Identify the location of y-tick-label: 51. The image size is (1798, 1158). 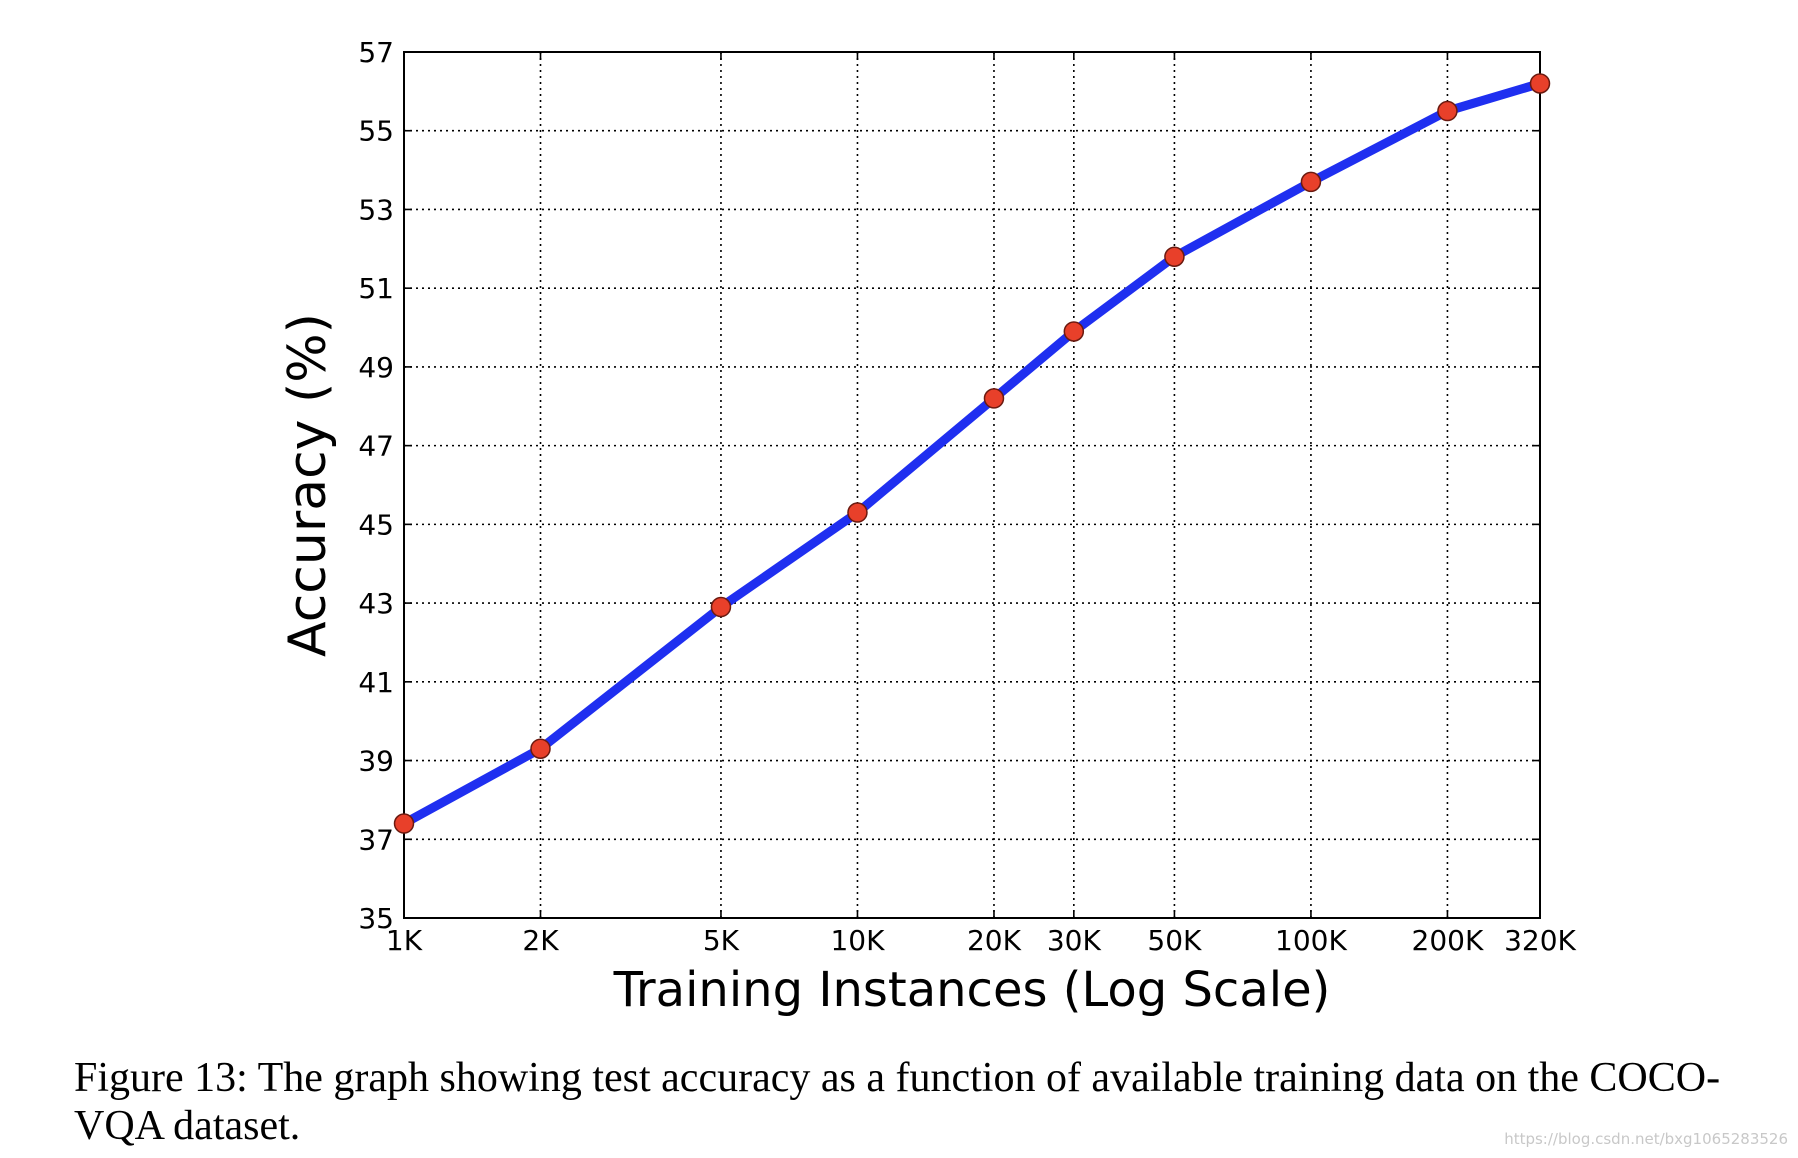
(376, 288).